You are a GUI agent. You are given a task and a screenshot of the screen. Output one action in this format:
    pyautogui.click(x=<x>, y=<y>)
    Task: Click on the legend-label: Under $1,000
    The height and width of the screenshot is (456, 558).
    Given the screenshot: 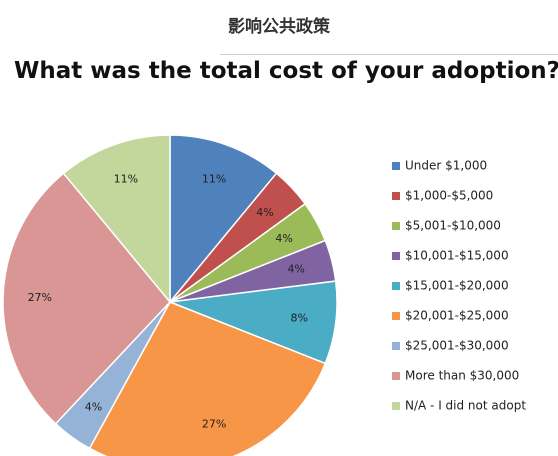 What is the action you would take?
    pyautogui.click(x=446, y=166)
    